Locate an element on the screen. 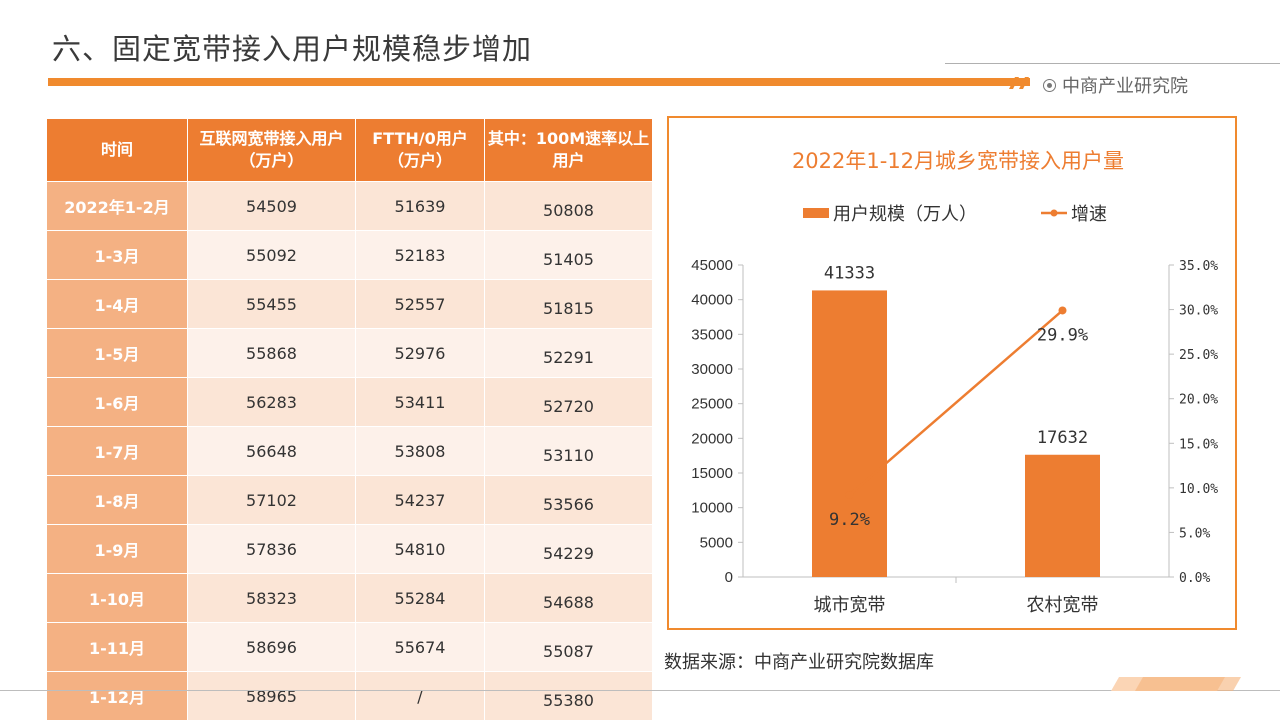  cell-ftth-users: 52976 is located at coordinates (420, 353).